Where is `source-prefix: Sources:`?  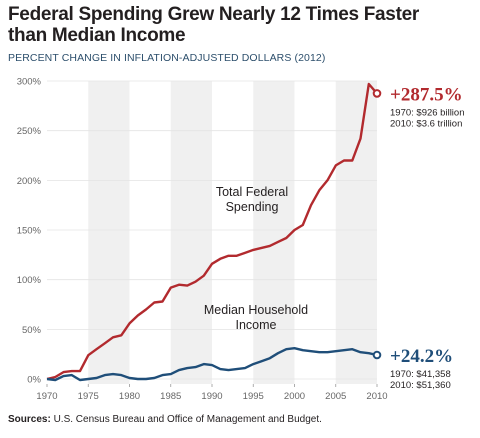
source-prefix: Sources: is located at coordinates (29, 419).